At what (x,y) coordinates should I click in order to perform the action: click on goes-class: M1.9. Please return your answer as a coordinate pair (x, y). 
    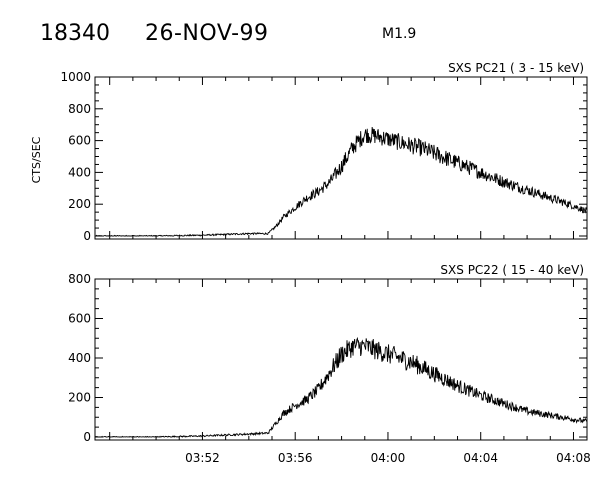
    Looking at the image, I should click on (399, 34).